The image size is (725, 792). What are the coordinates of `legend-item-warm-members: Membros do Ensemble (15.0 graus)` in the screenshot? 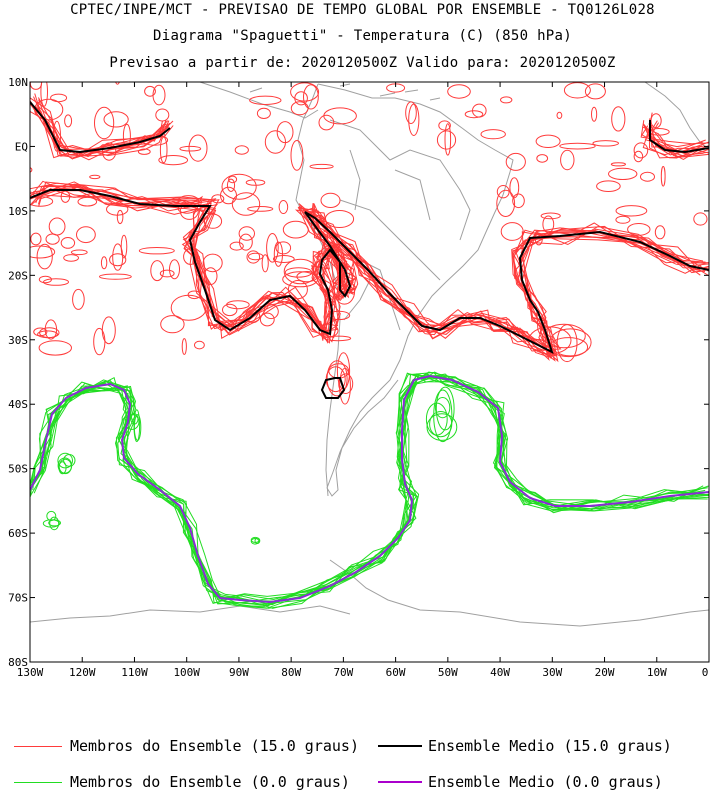 It's located at (186, 746).